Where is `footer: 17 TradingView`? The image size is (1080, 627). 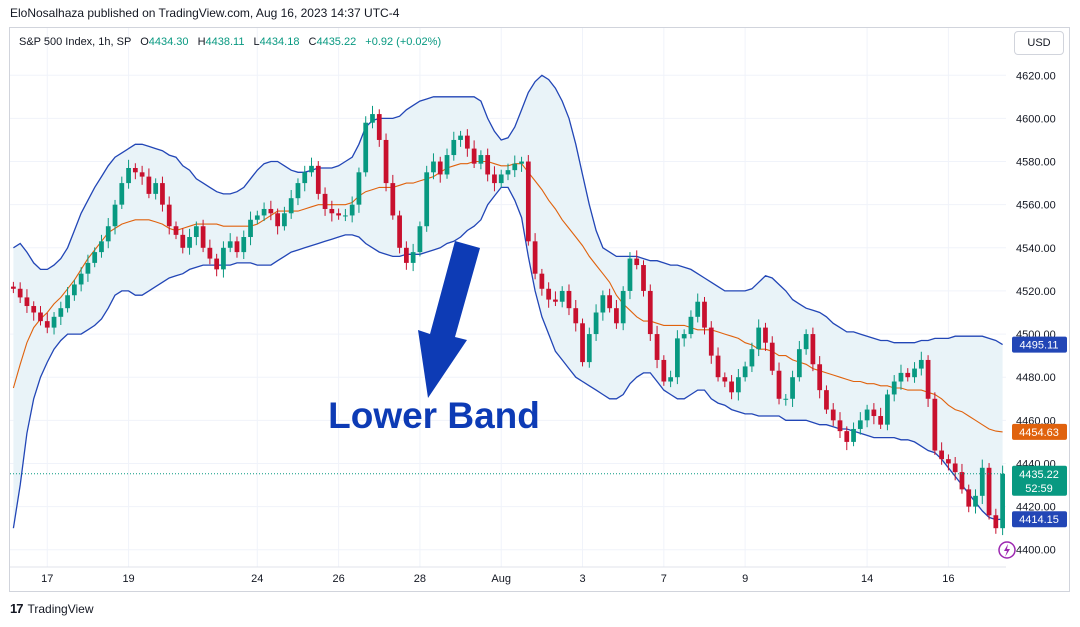 footer: 17 TradingView is located at coordinates (52, 608).